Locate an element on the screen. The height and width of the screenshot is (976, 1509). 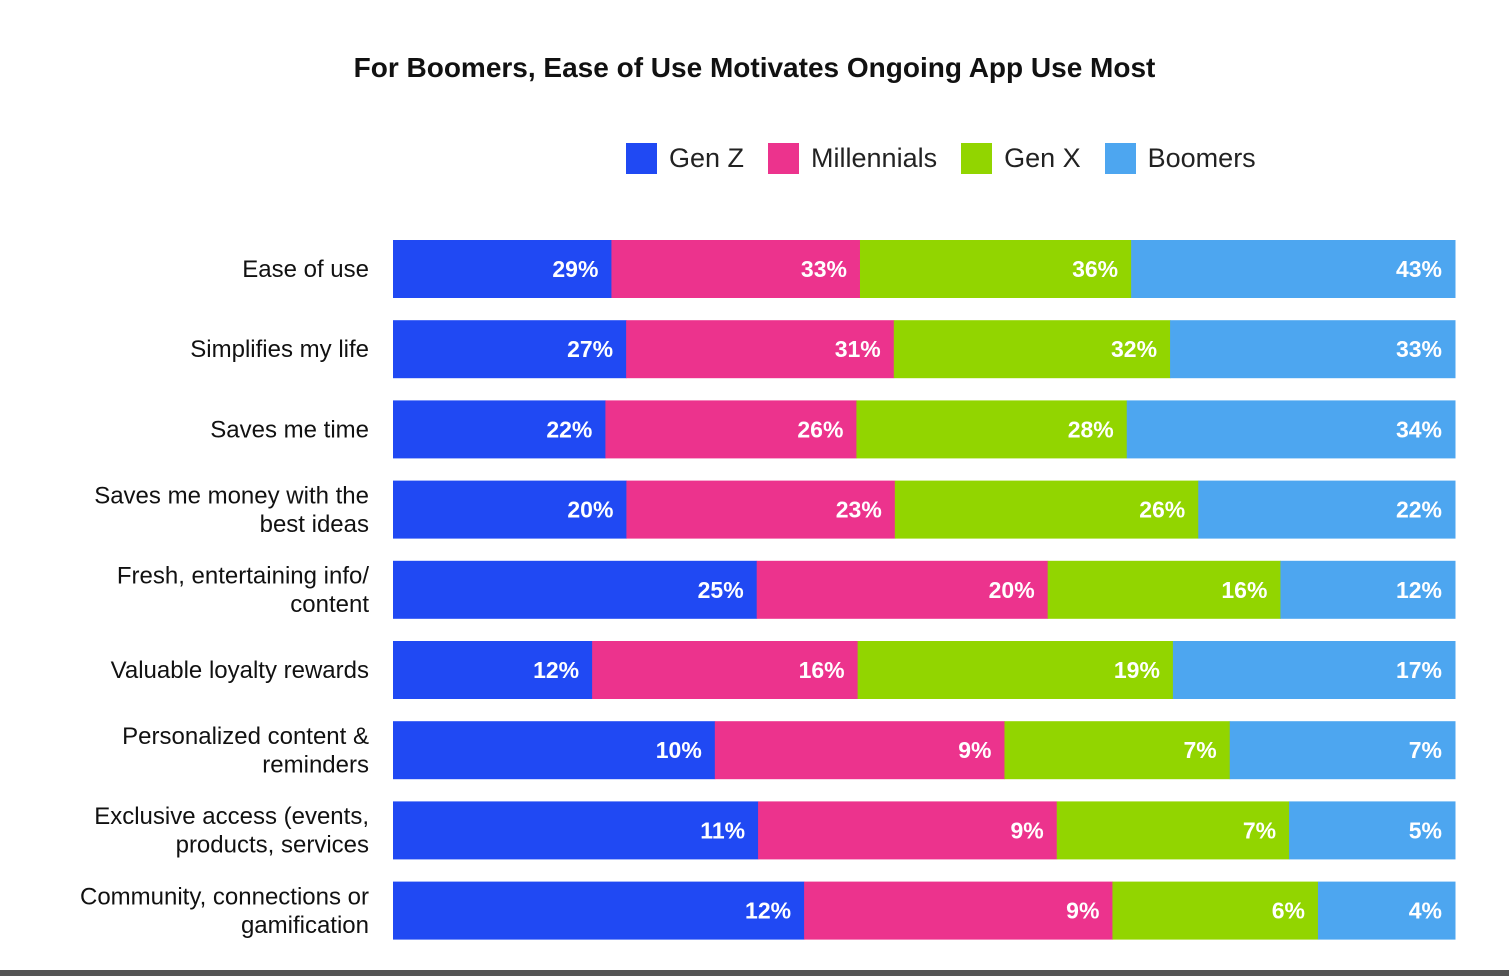
data-label-boomers-8: 5% is located at coordinates (1425, 830).